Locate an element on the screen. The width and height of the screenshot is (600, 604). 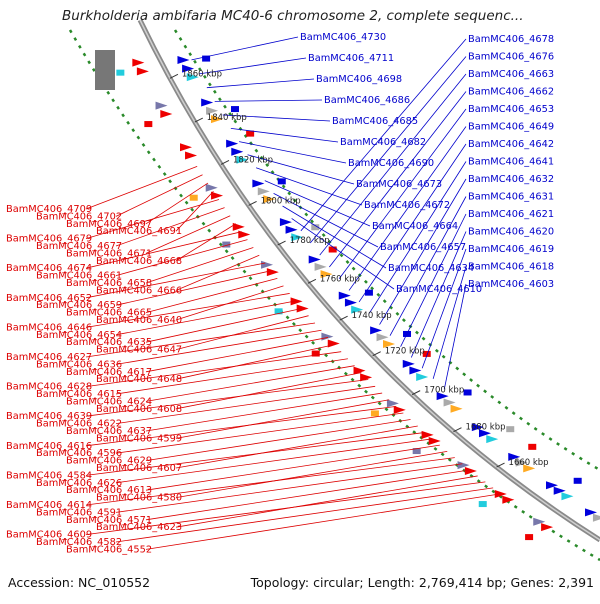
gene-label: BamMC406_4682 is located at coordinates (383, 142).